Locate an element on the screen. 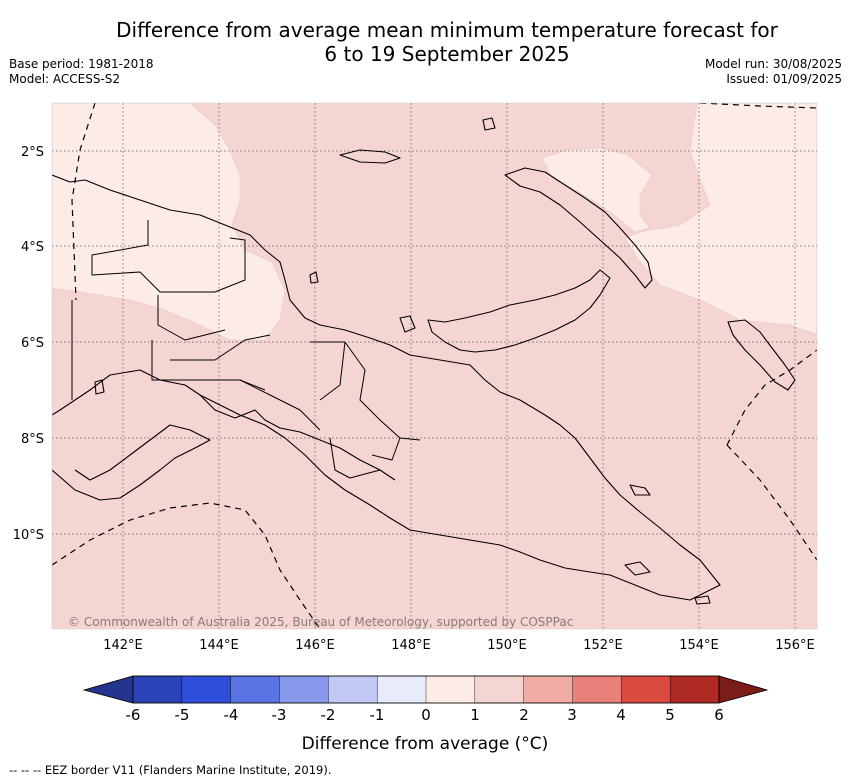 The width and height of the screenshot is (850, 781). lon-label: 150°E is located at coordinates (507, 645).